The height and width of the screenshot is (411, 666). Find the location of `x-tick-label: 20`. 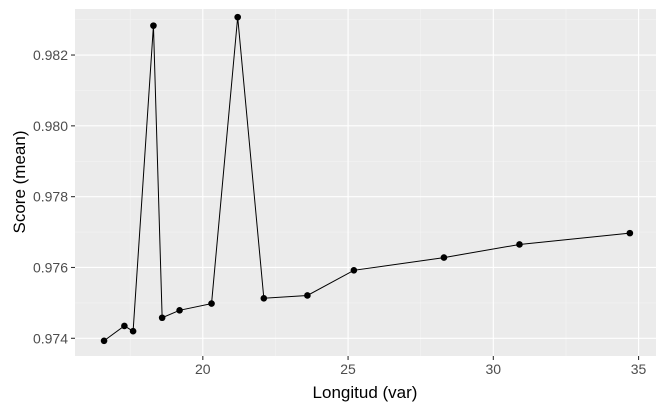

x-tick-label: 20 is located at coordinates (203, 369).